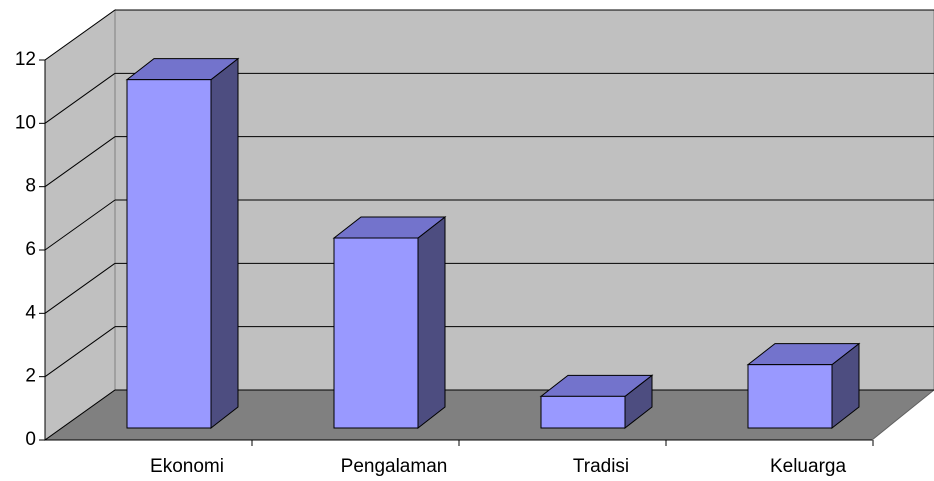 This screenshot has width=934, height=481. What do you see at coordinates (601, 466) in the screenshot?
I see `x-tick-label: Tradisi` at bounding box center [601, 466].